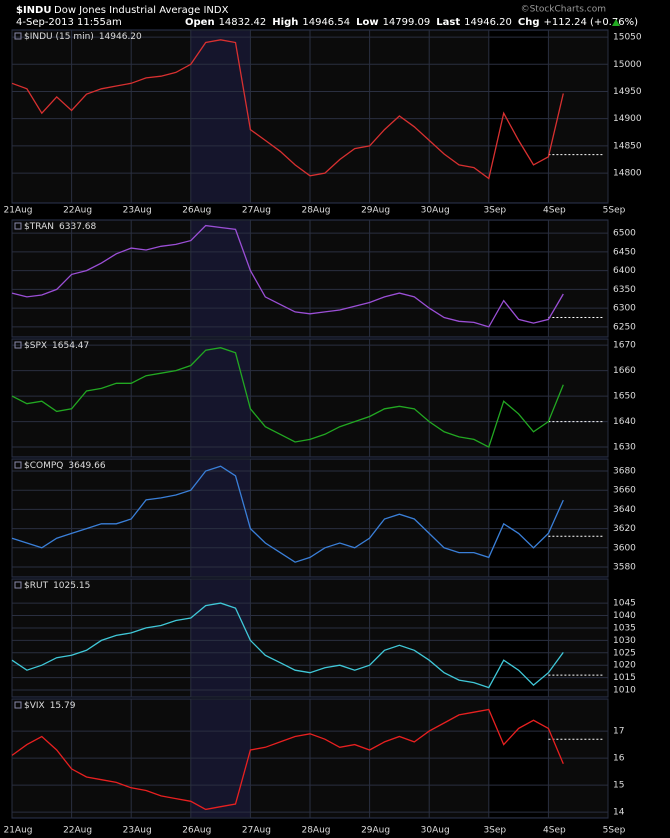 This screenshot has height=838, width=670. I want to click on panel-title: $VIX, so click(34, 706).